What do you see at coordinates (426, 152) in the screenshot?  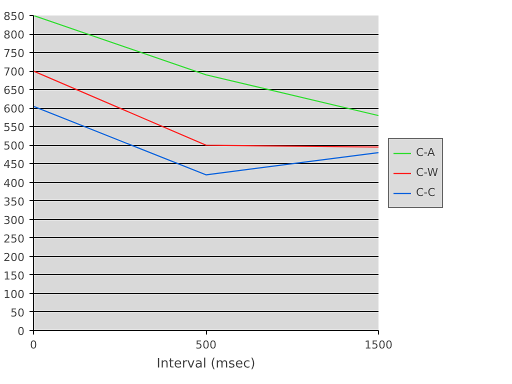 I see `legend-label: C-A` at bounding box center [426, 152].